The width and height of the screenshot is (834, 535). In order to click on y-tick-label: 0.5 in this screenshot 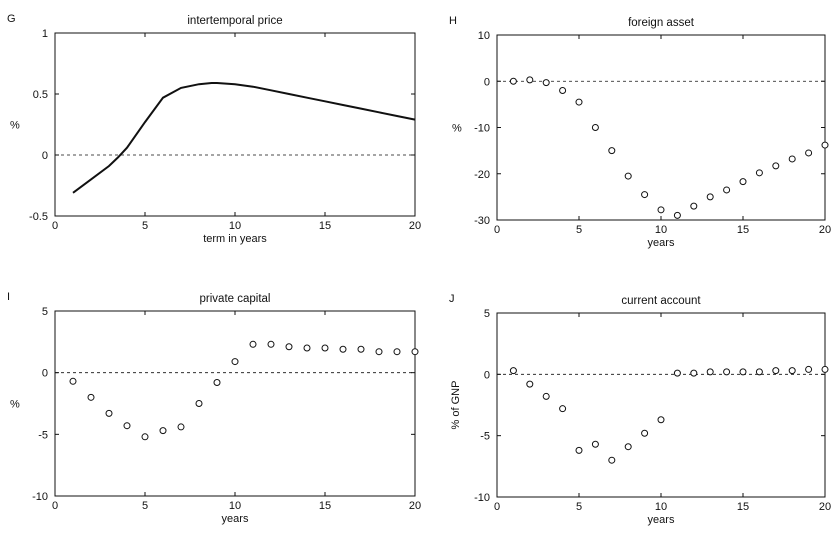, I will do `click(40, 95)`.